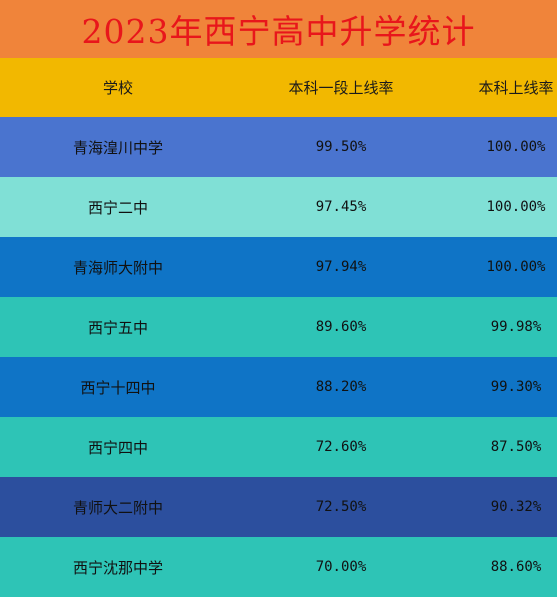 This screenshot has height=597, width=557. I want to click on table-header: 学校 本科一段上线率 本科上线率, so click(278, 87).